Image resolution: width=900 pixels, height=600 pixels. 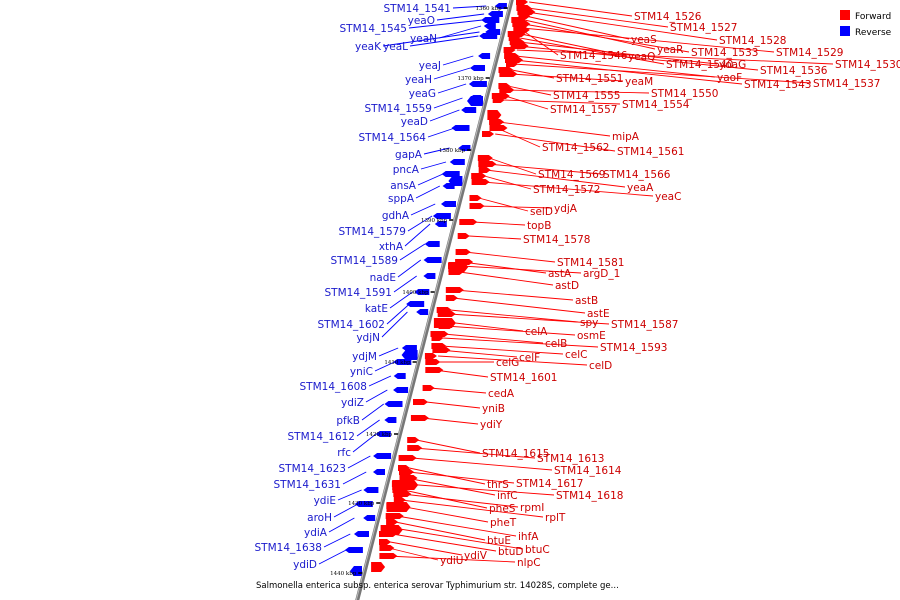 I want to click on reverse-leader-ydjm, so click(x=388, y=352).